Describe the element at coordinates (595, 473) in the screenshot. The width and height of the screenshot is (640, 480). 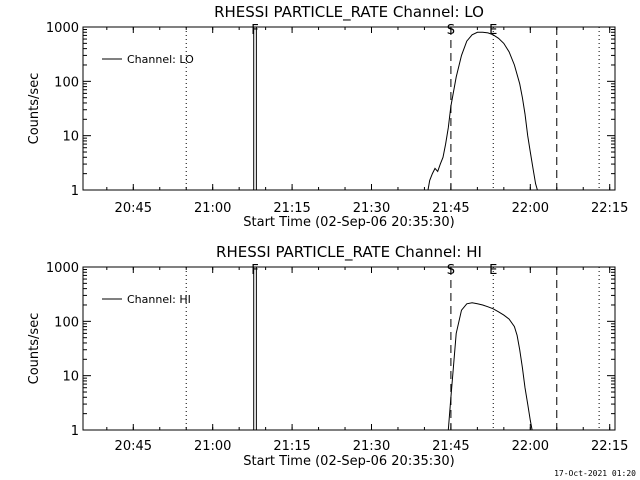
I see `timestamp: 17-Oct-2021 01:20` at that location.